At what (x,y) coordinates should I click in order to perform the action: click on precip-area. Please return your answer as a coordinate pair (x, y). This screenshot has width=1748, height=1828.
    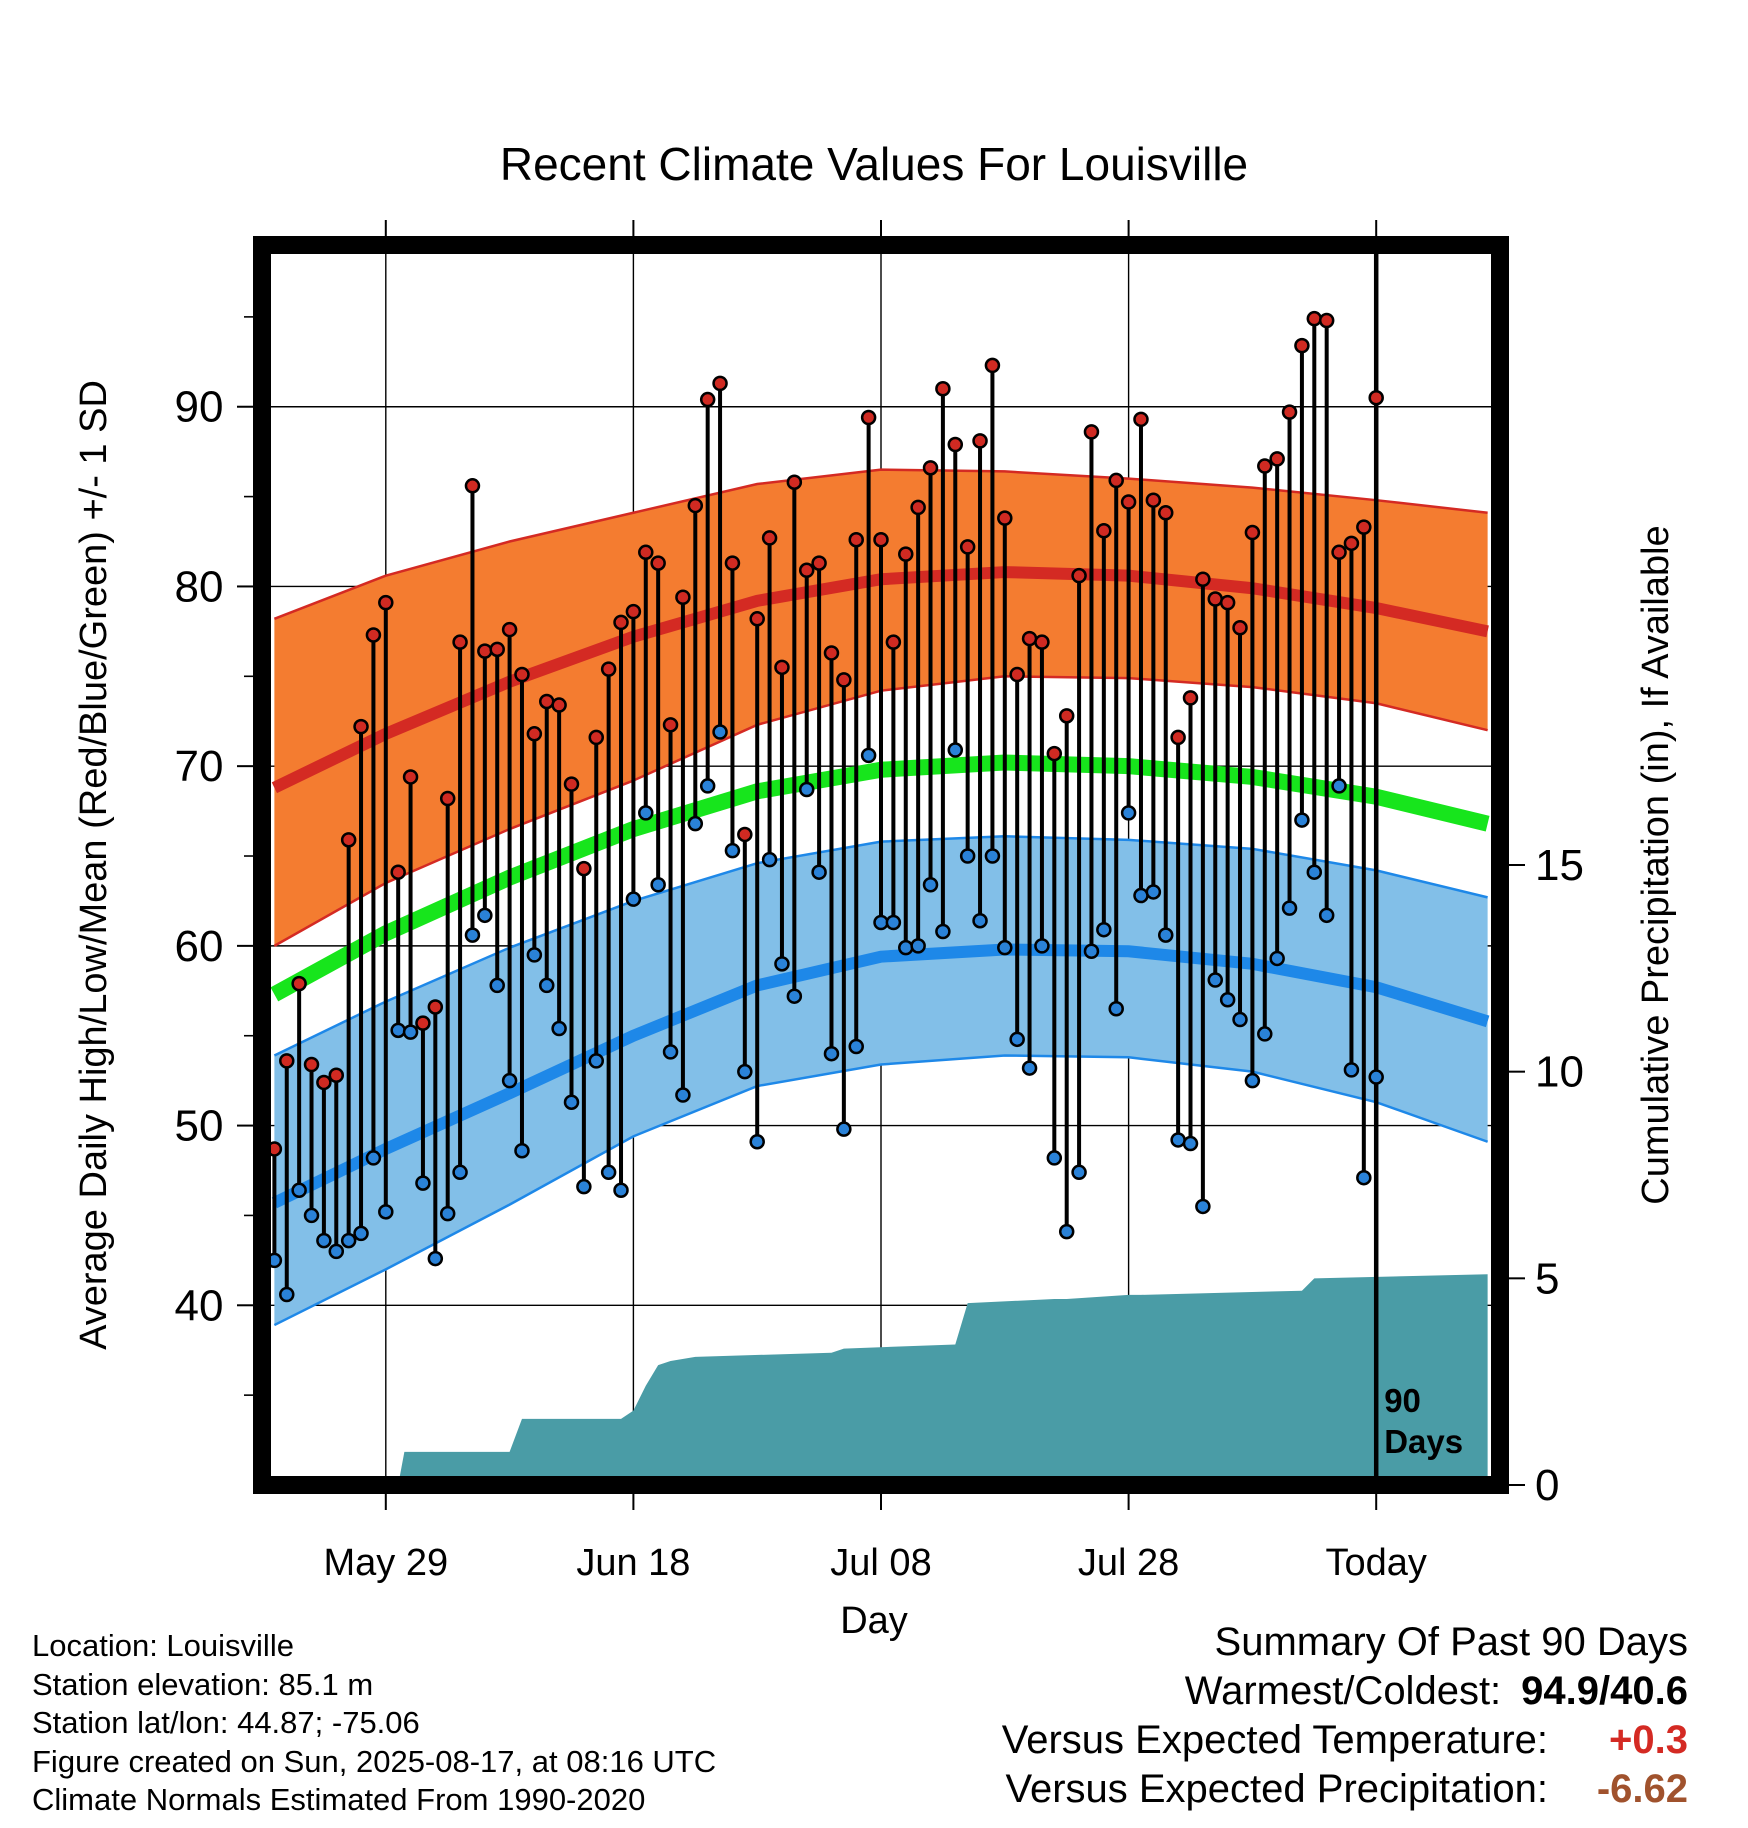
    Looking at the image, I should click on (875, 1379).